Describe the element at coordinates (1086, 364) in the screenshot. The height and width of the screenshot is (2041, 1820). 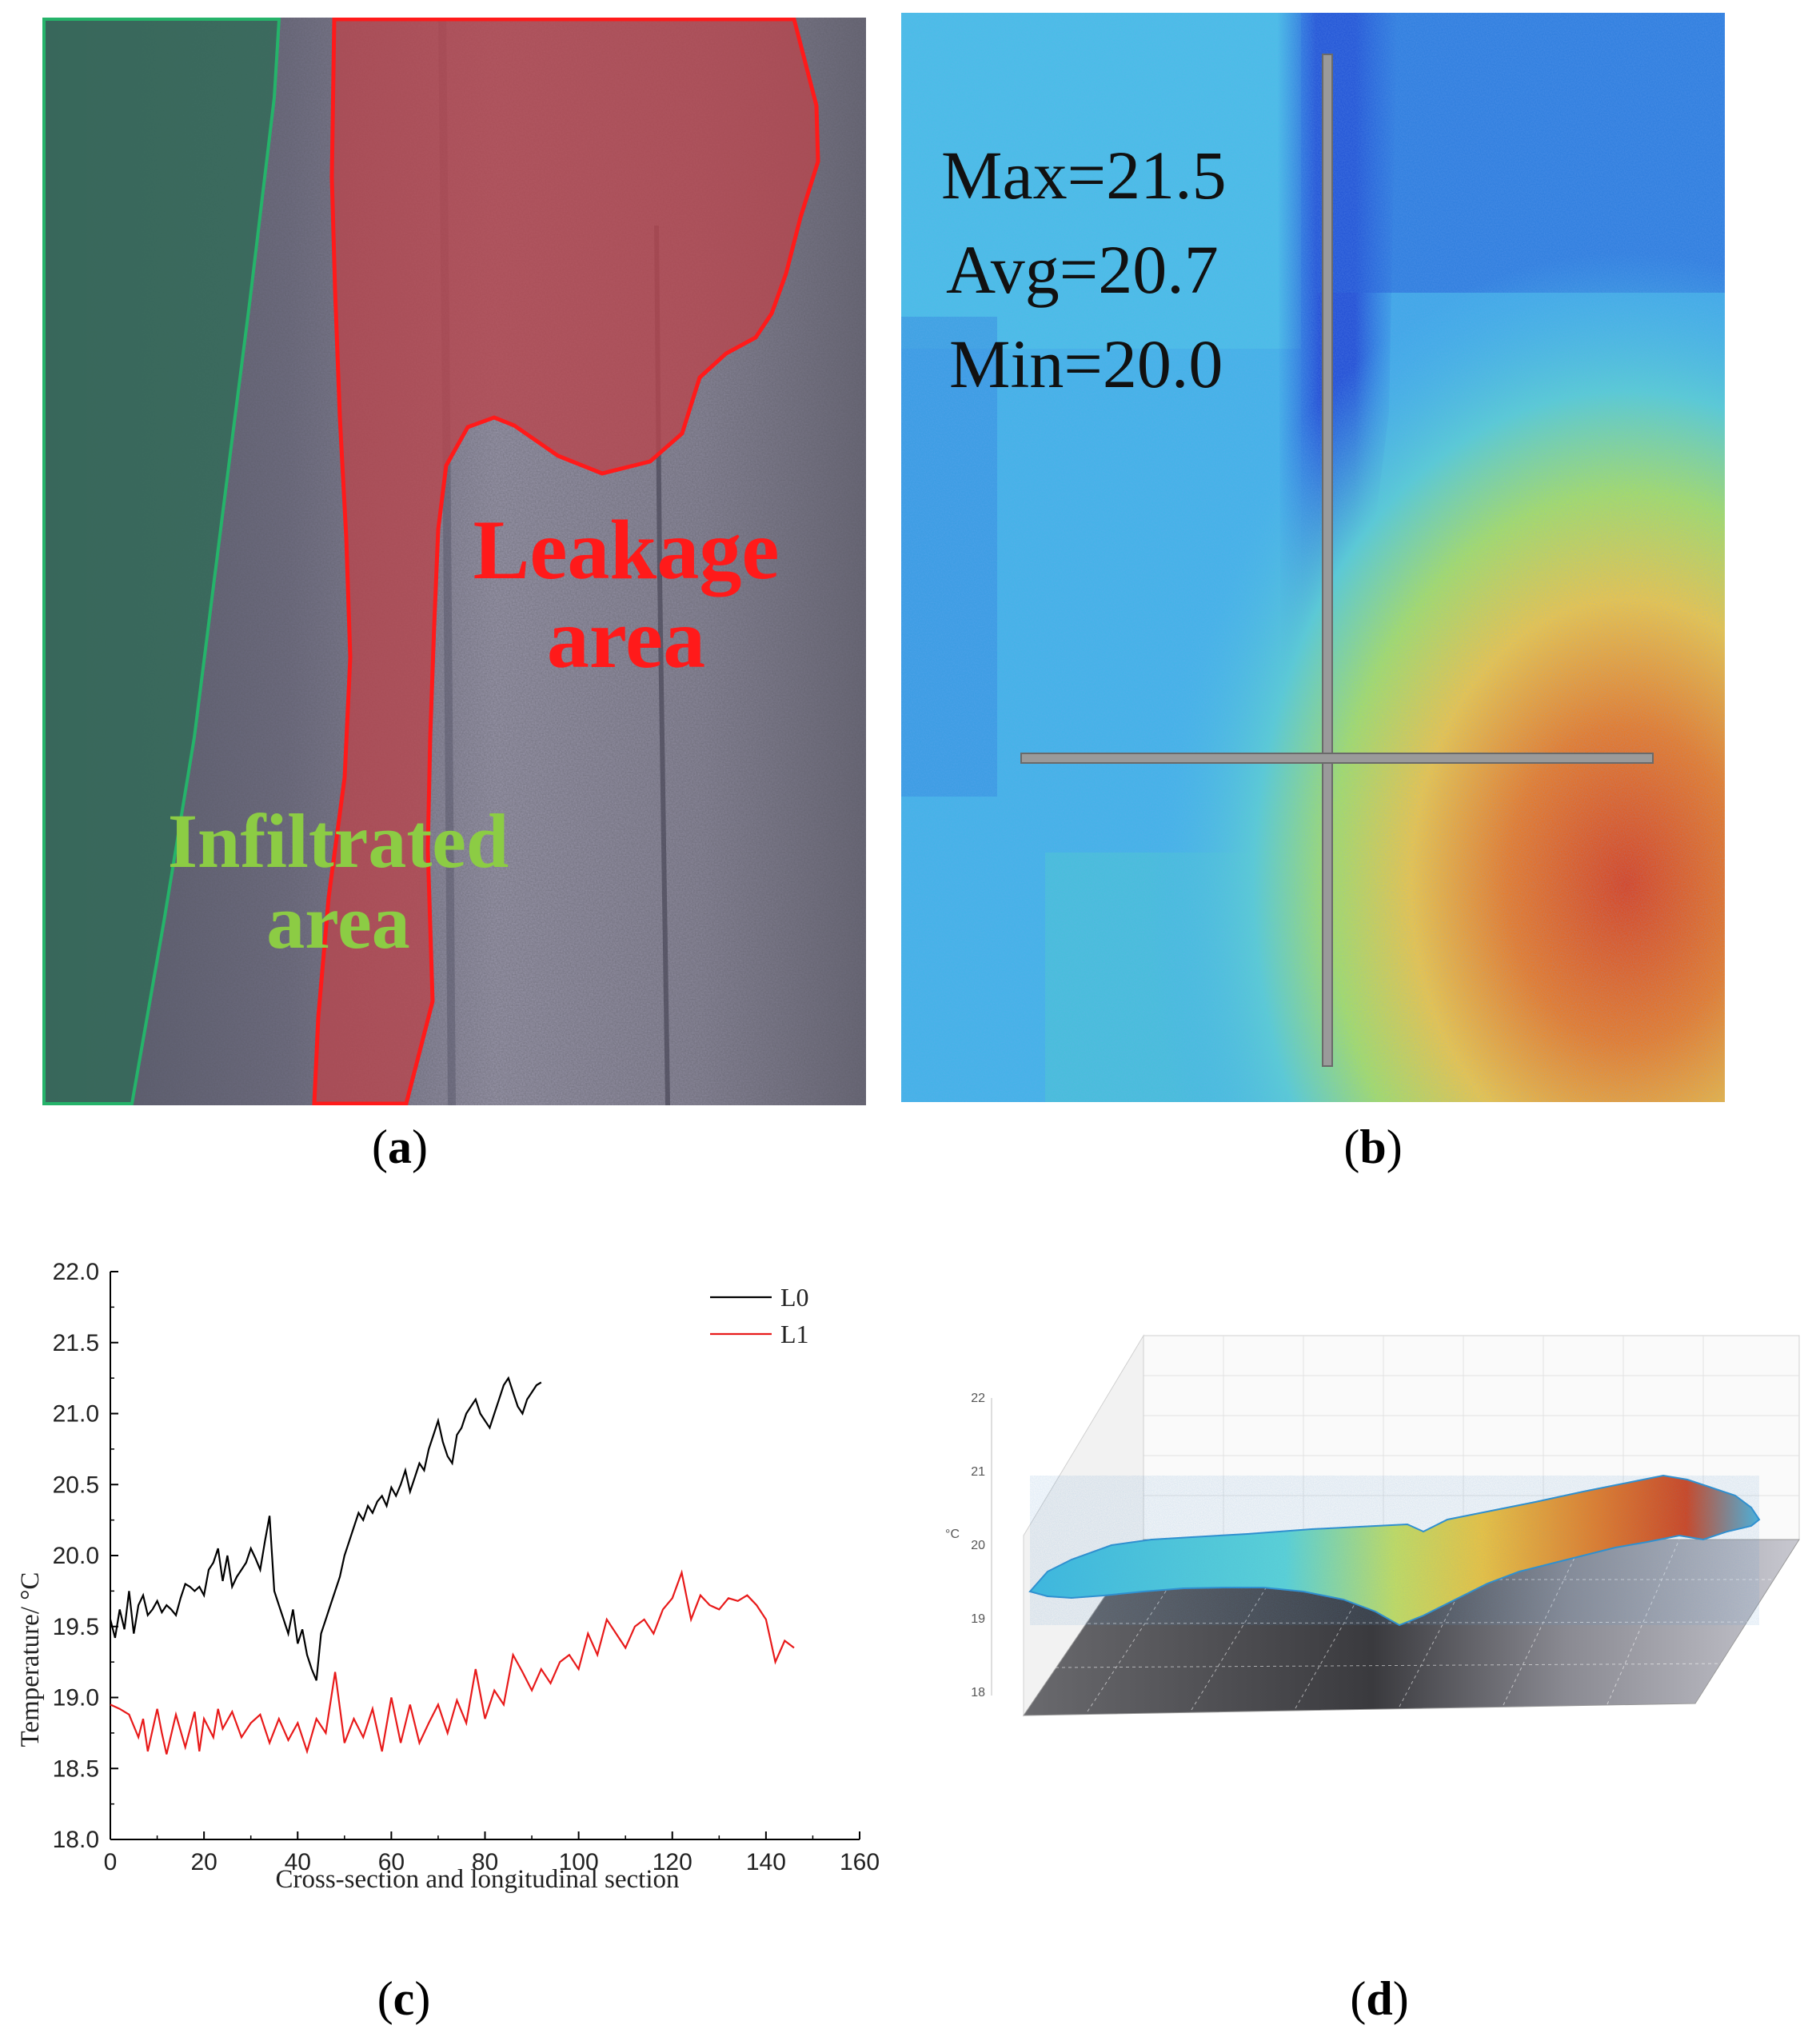
I see `stat-min: Min=20.0` at that location.